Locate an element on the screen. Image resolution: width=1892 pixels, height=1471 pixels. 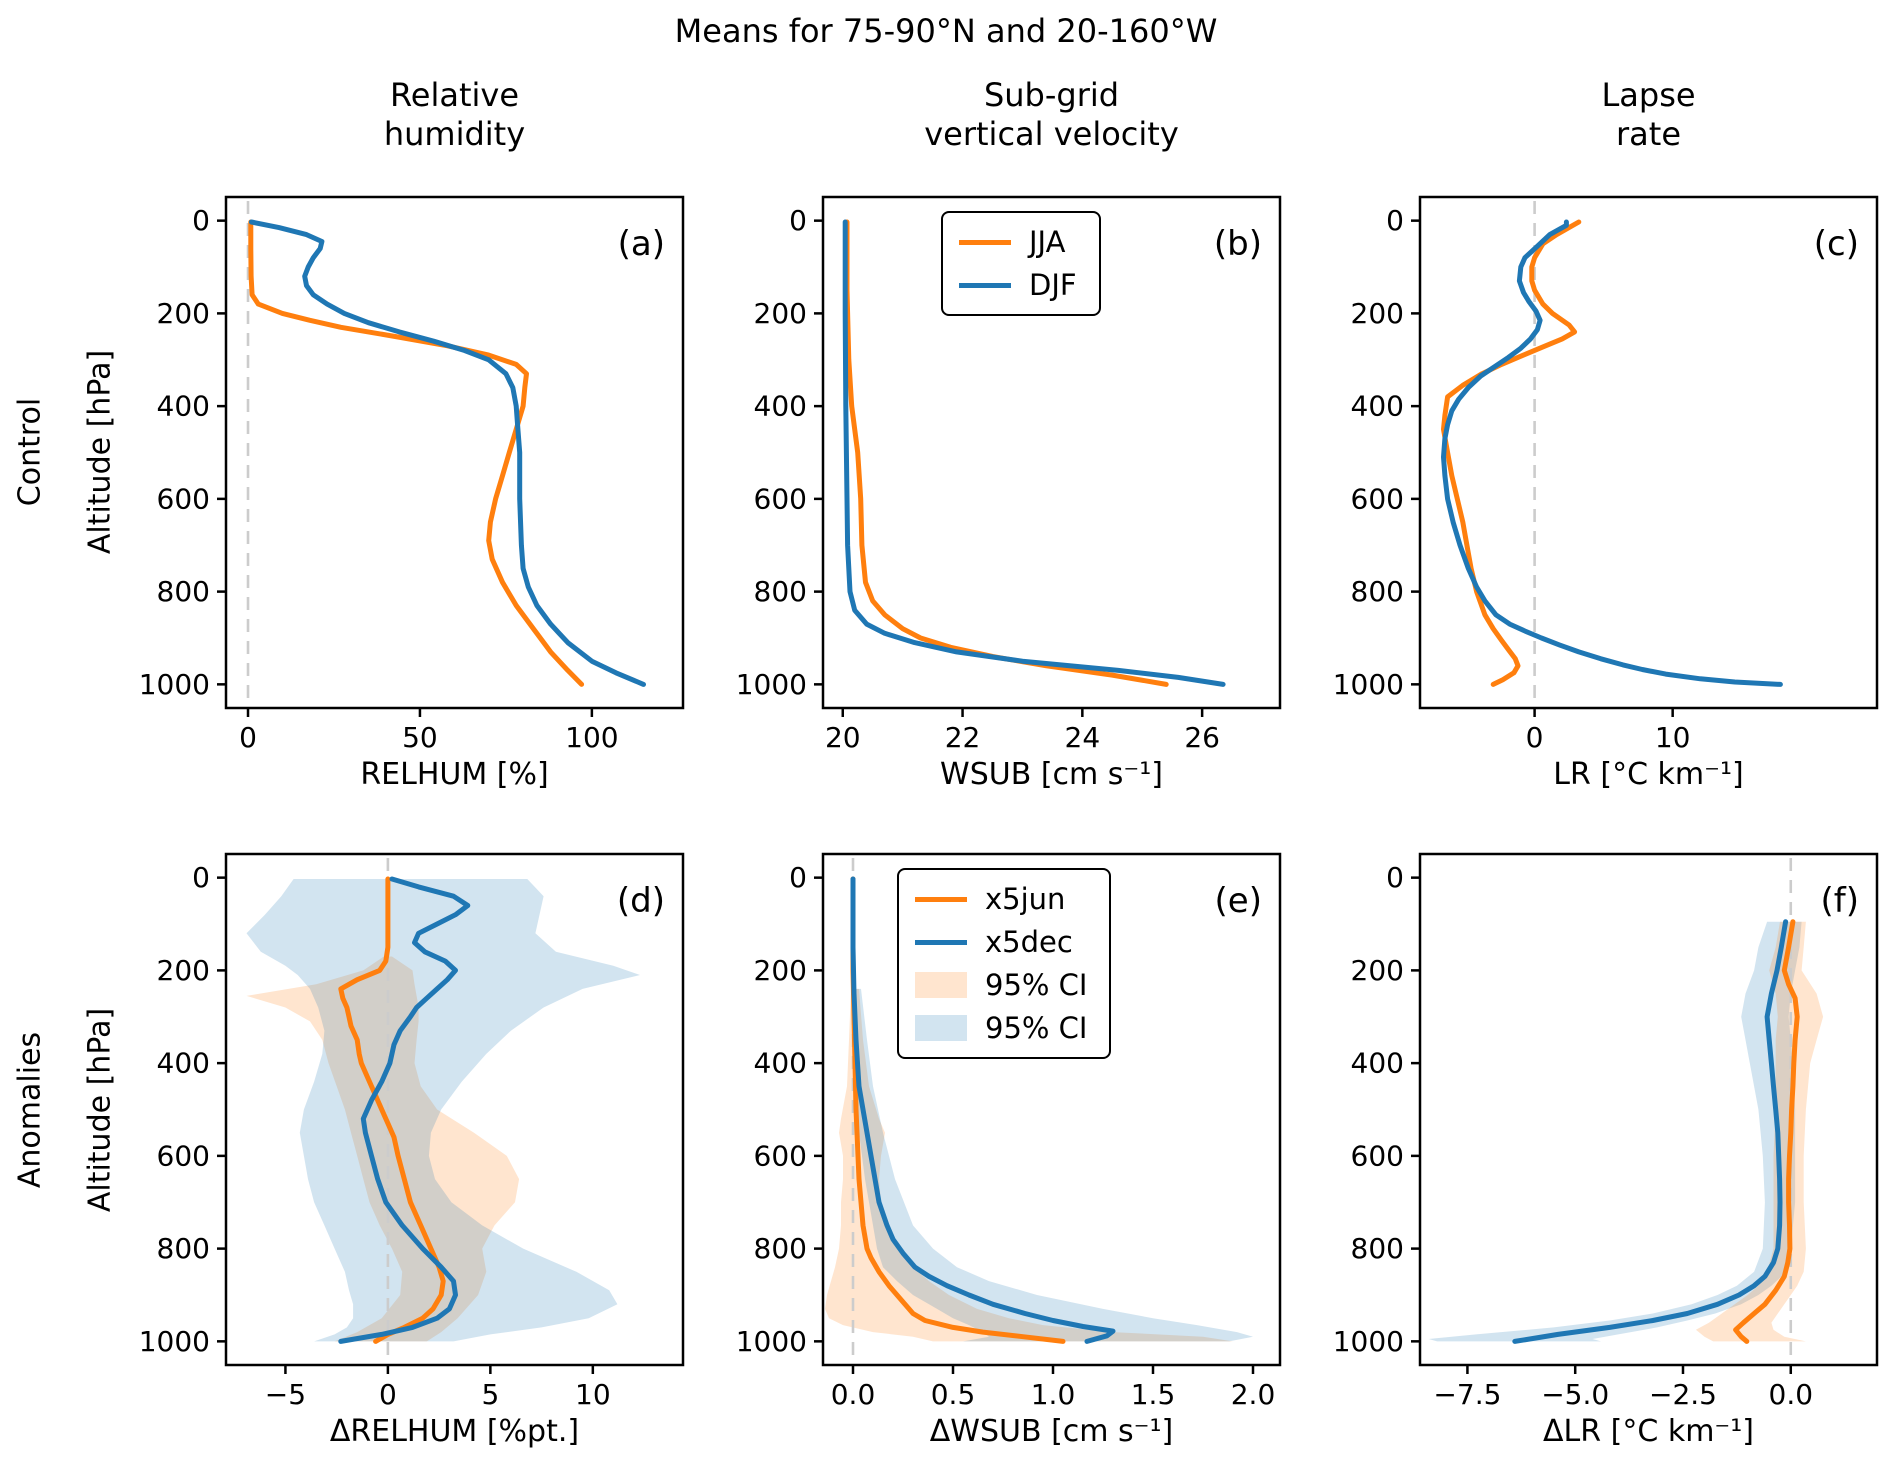
x-tick-label: 2.0 is located at coordinates (1253, 1394).